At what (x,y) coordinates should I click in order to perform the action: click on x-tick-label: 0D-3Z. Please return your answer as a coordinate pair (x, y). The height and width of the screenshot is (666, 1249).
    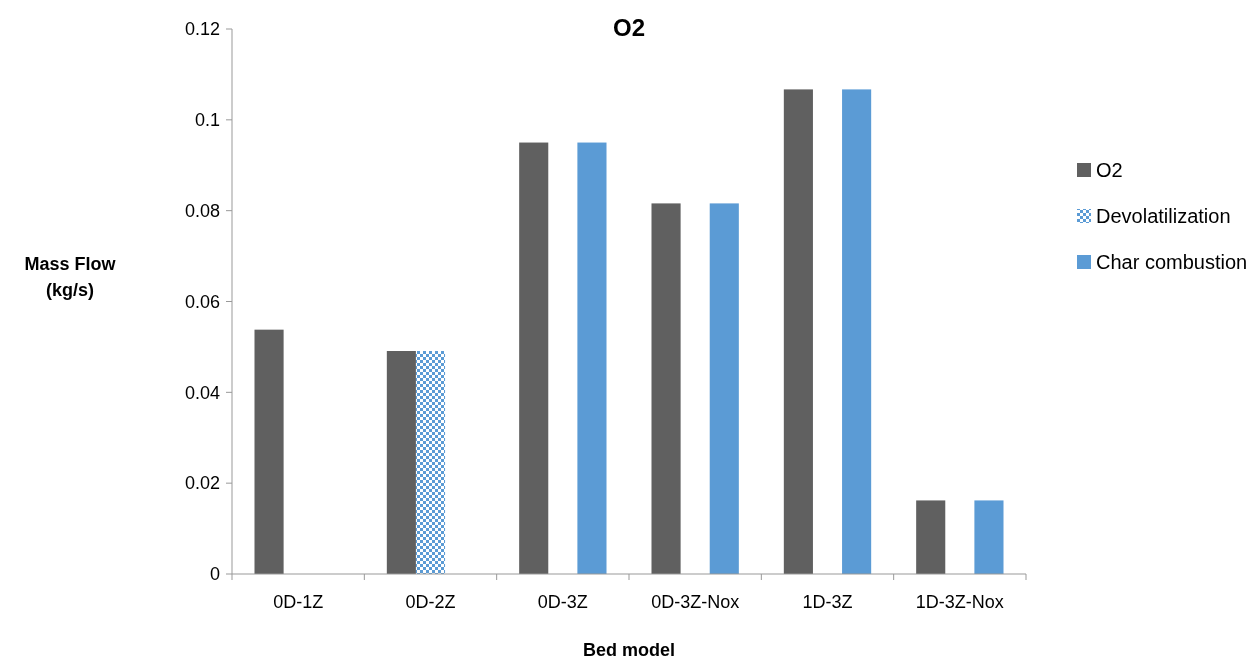
    Looking at the image, I should click on (562, 602).